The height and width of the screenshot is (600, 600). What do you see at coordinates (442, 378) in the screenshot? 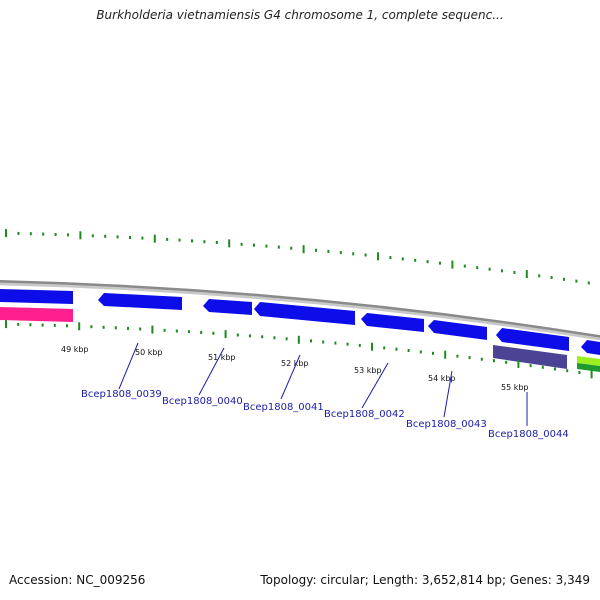
I see `scale-label-54: 54 kbp` at bounding box center [442, 378].